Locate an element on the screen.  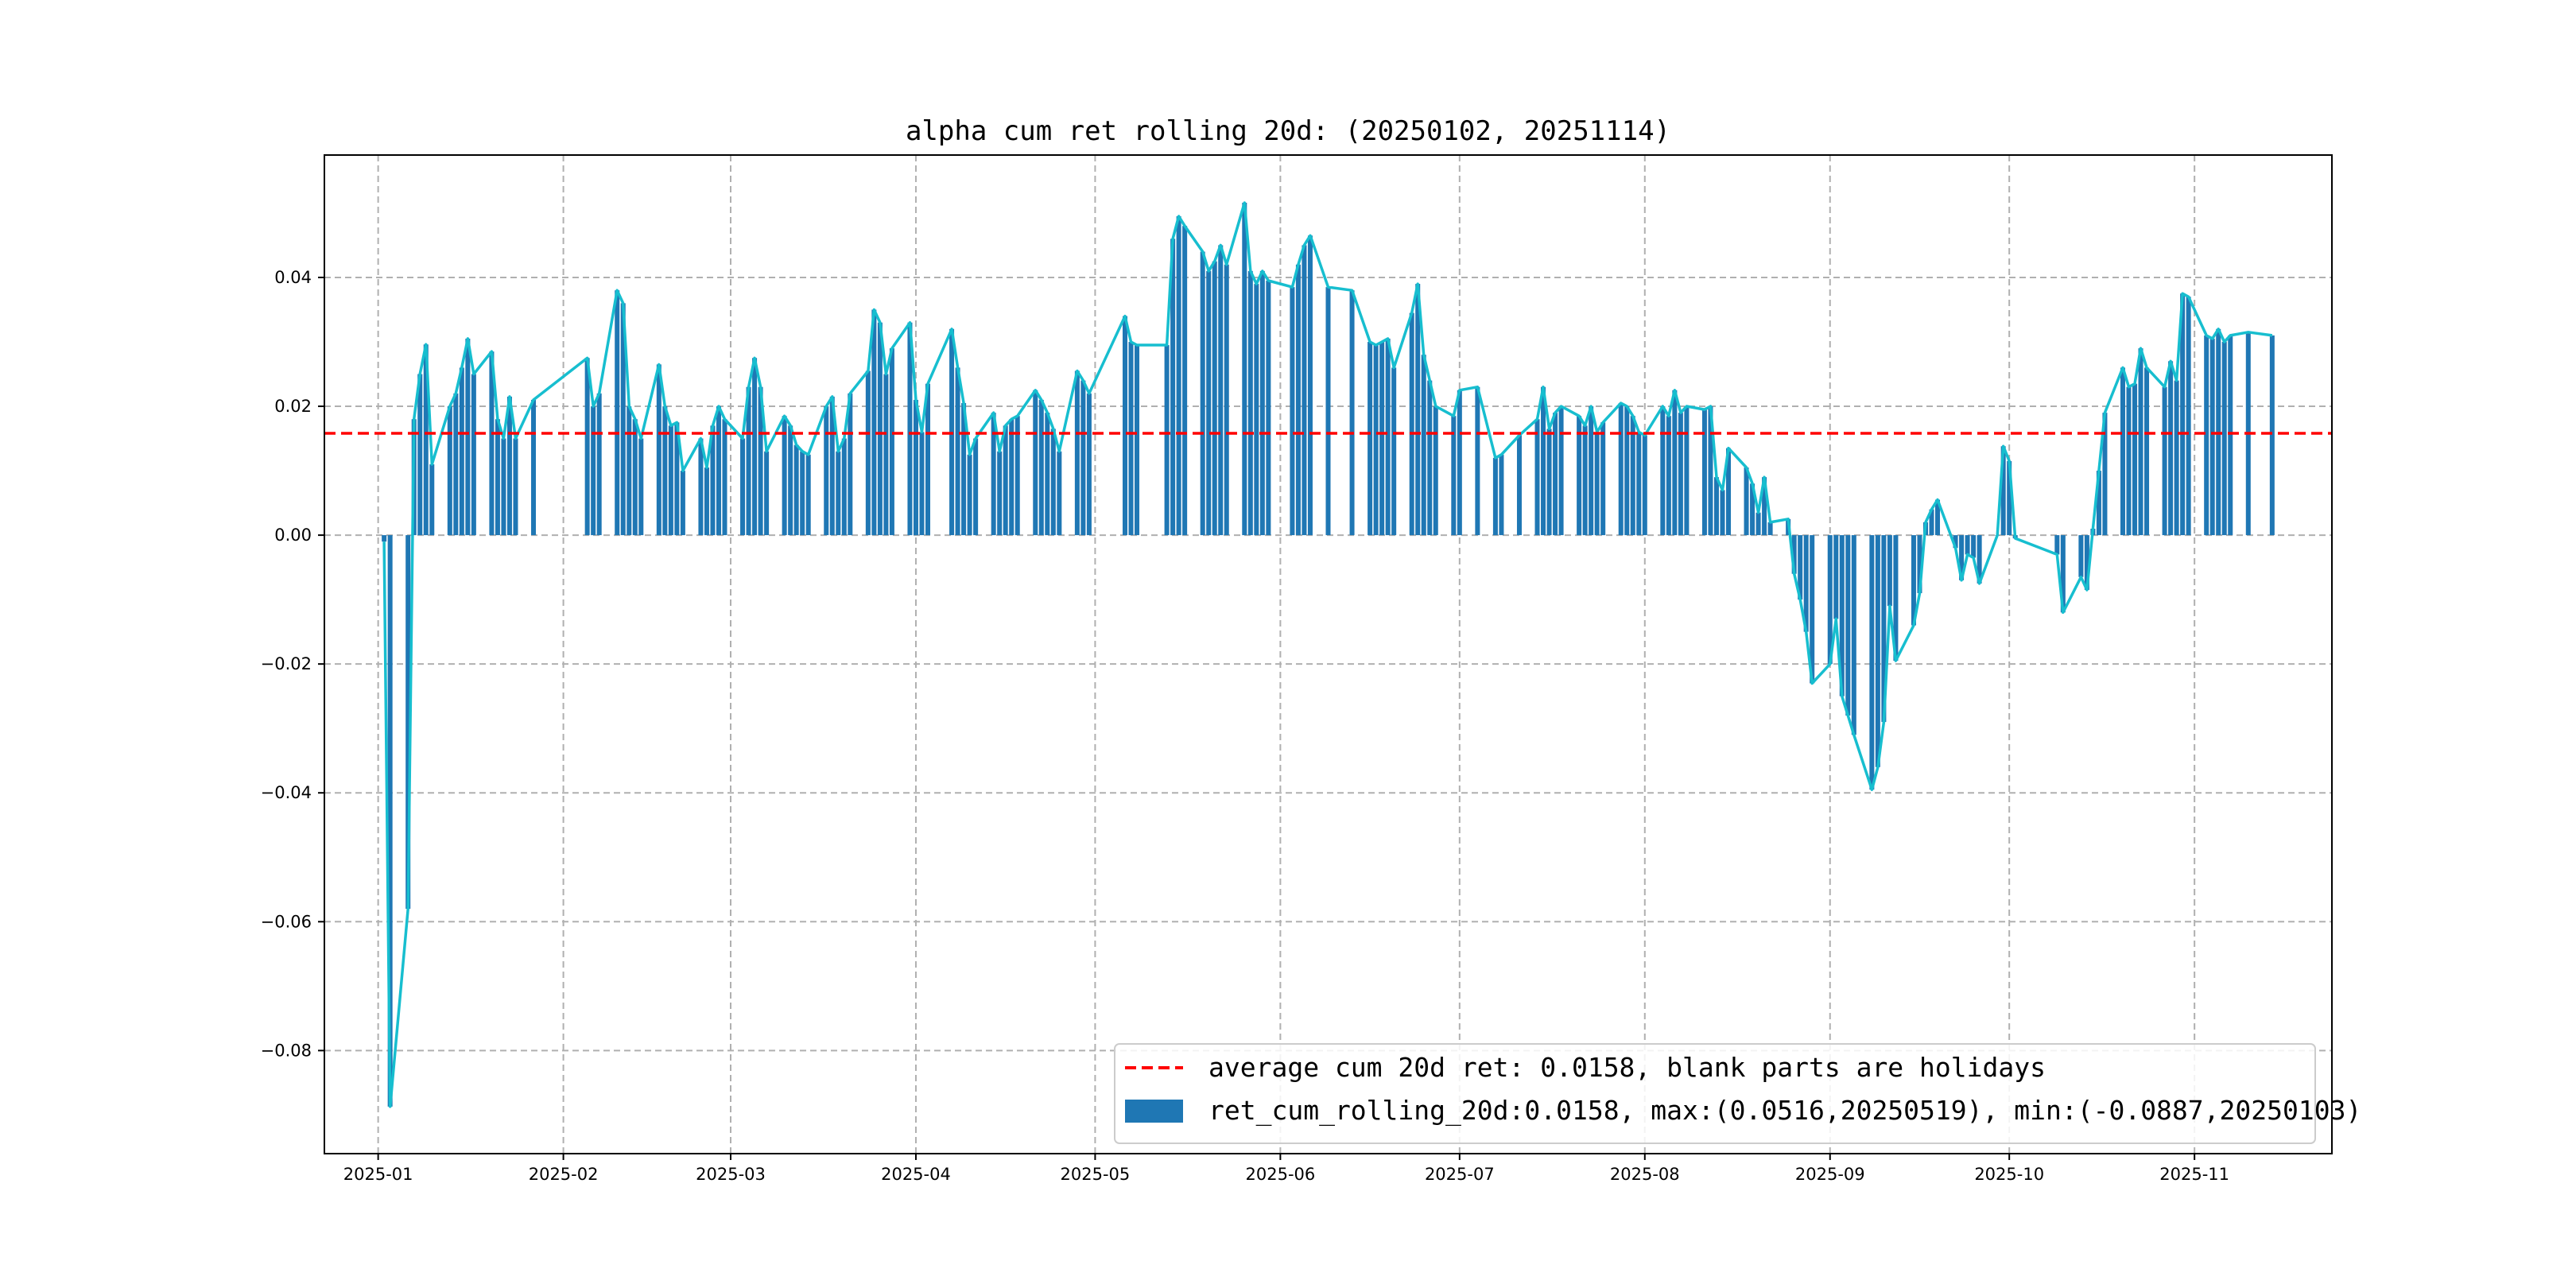
y-tick-label: 0.02 is located at coordinates (293, 406).